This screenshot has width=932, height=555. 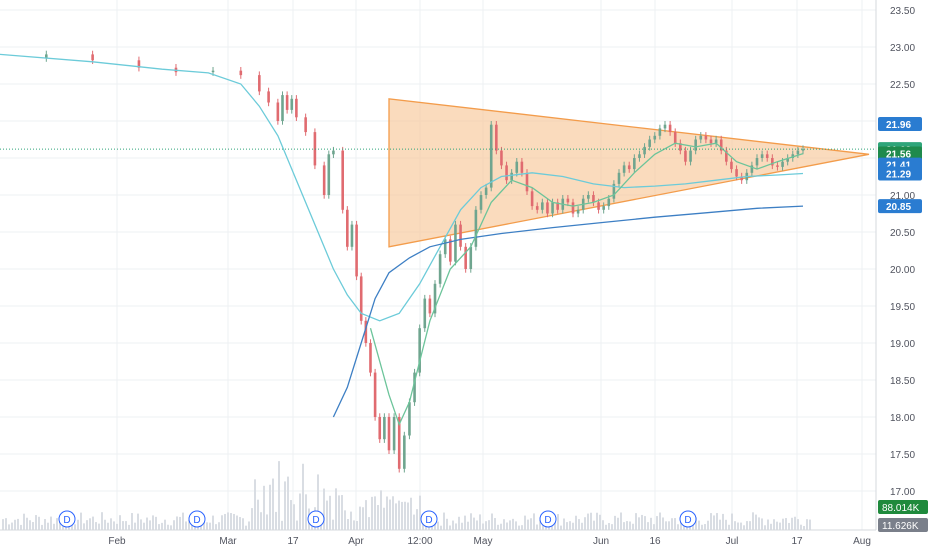 I want to click on x-tick-label: 12:00, so click(x=419, y=541).